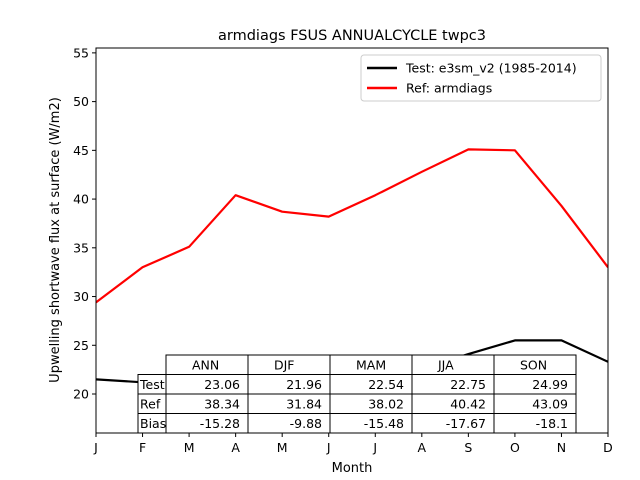 This screenshot has height=480, width=640. I want to click on table-cell-value: 22.54, so click(386, 384).